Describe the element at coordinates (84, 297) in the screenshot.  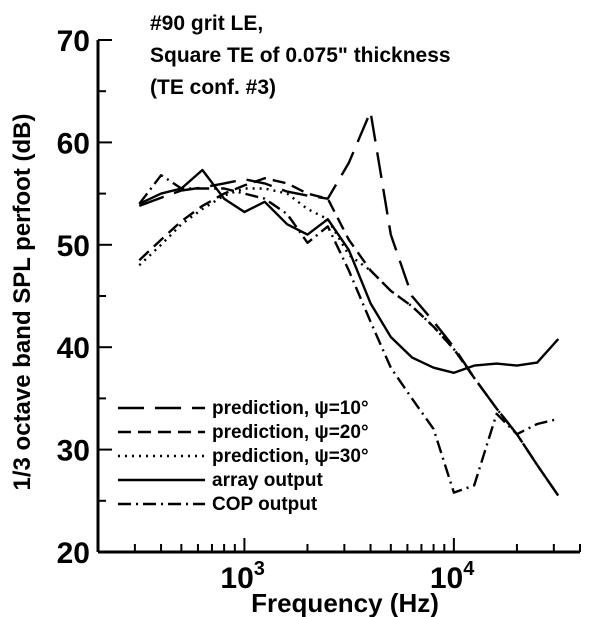
I see `y-ticks: 20 30 40 50 60 70` at that location.